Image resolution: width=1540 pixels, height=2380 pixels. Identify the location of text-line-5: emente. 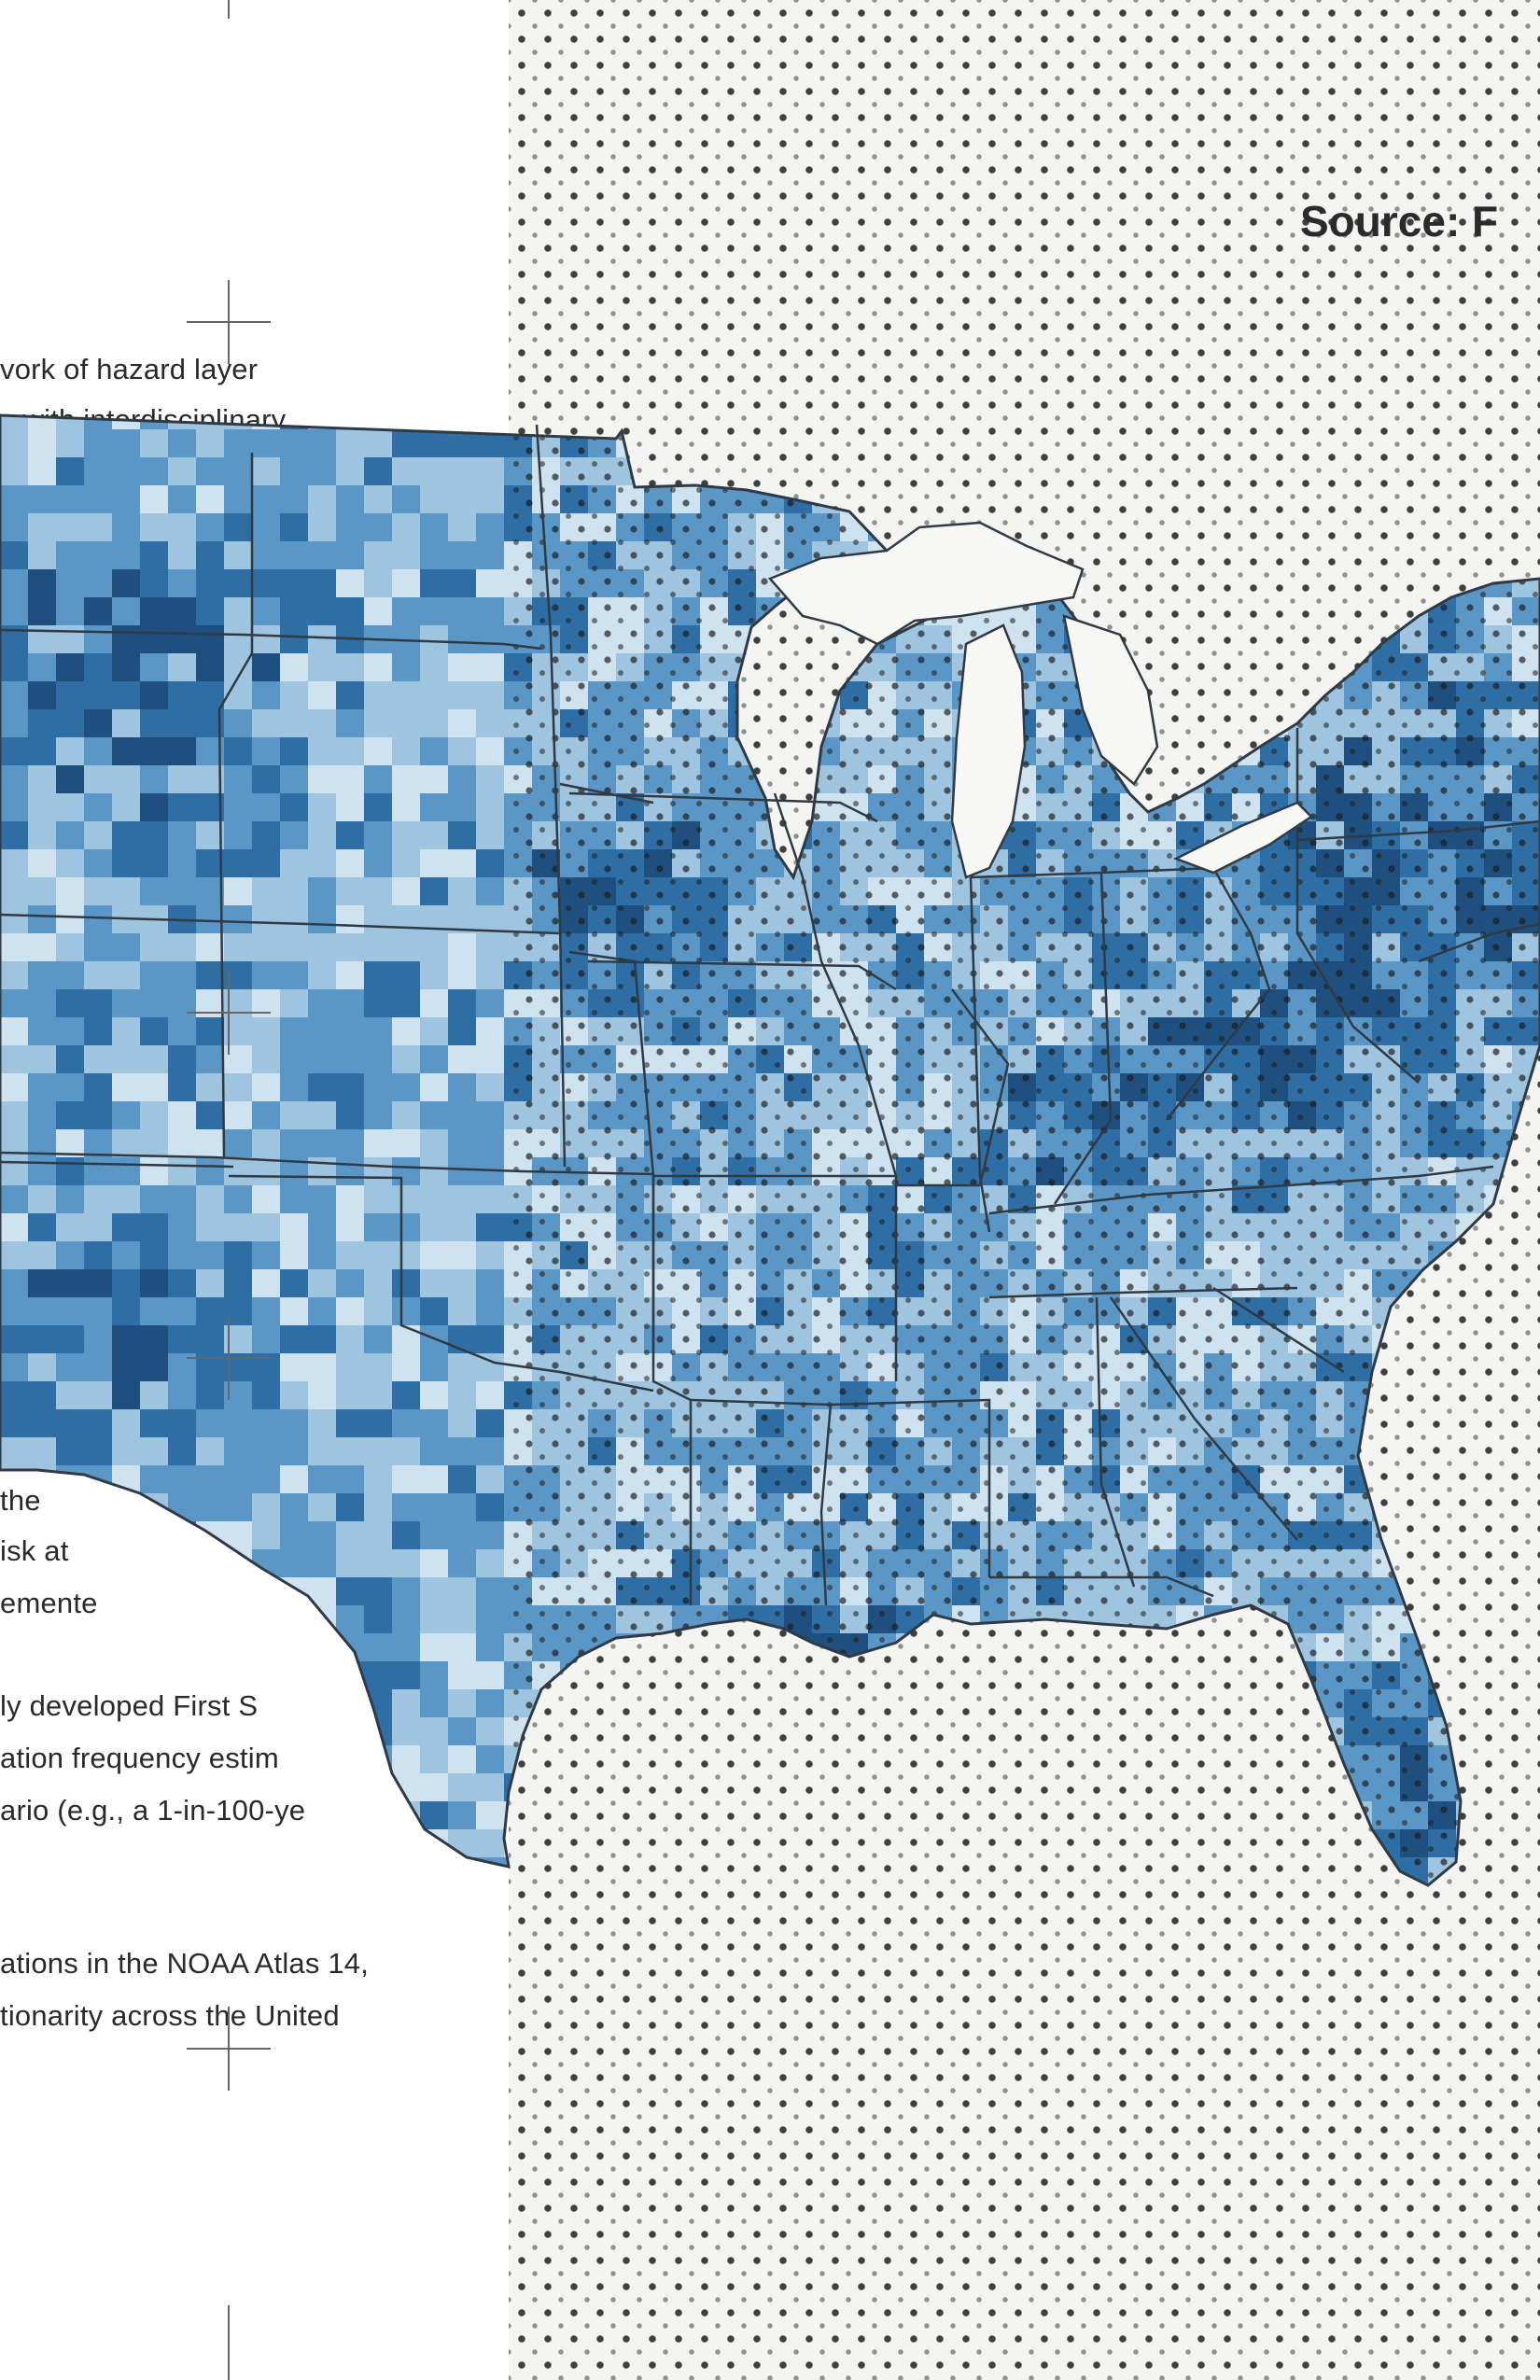
(49, 1603).